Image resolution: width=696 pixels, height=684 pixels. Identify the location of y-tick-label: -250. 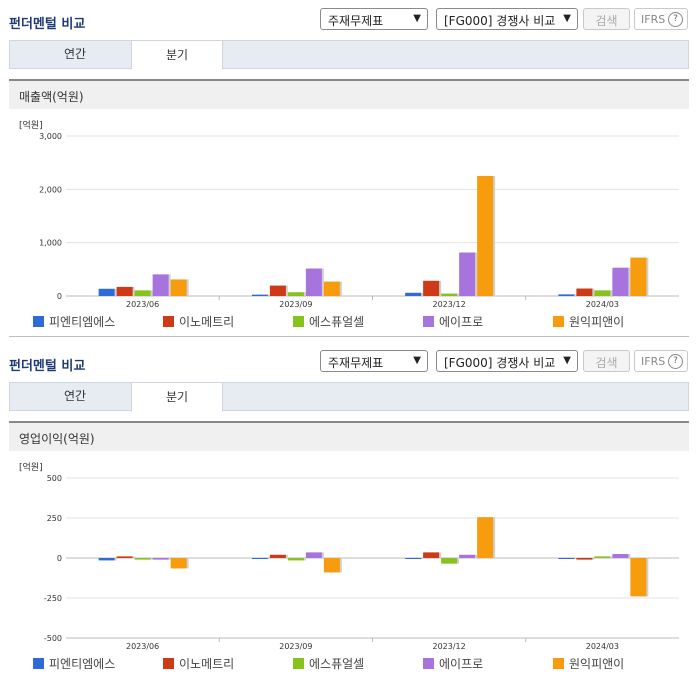
(53, 598).